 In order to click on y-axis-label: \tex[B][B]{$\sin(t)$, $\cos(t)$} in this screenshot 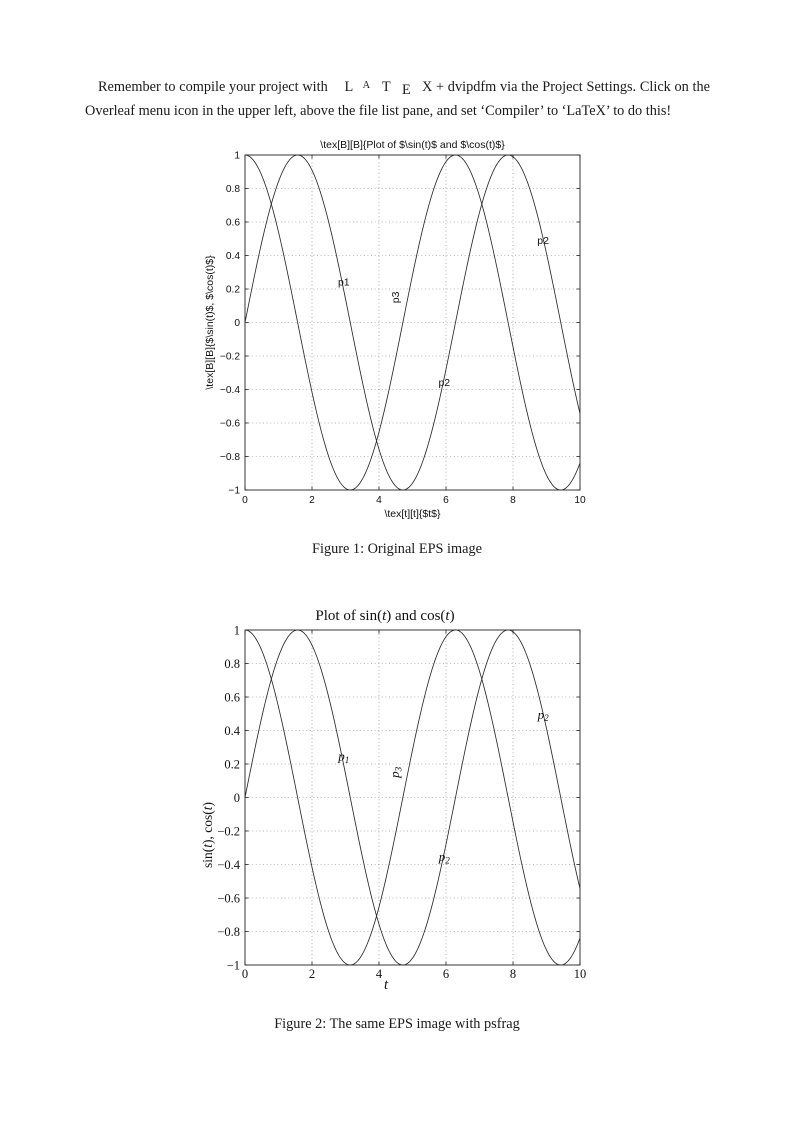, I will do `click(210, 322)`.